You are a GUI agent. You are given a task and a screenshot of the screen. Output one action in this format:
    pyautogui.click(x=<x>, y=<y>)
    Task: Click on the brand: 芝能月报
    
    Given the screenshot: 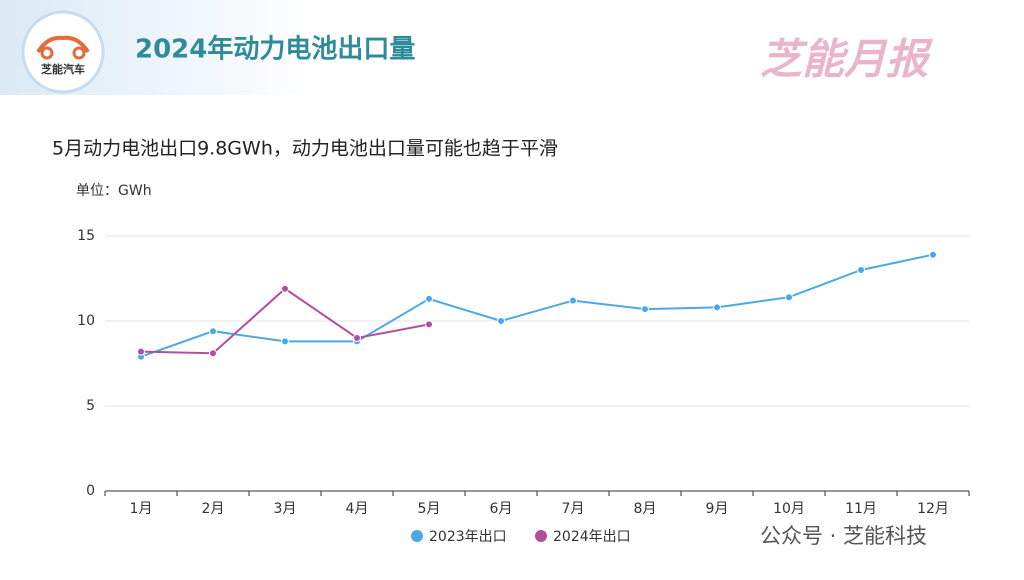 What is the action you would take?
    pyautogui.click(x=846, y=59)
    